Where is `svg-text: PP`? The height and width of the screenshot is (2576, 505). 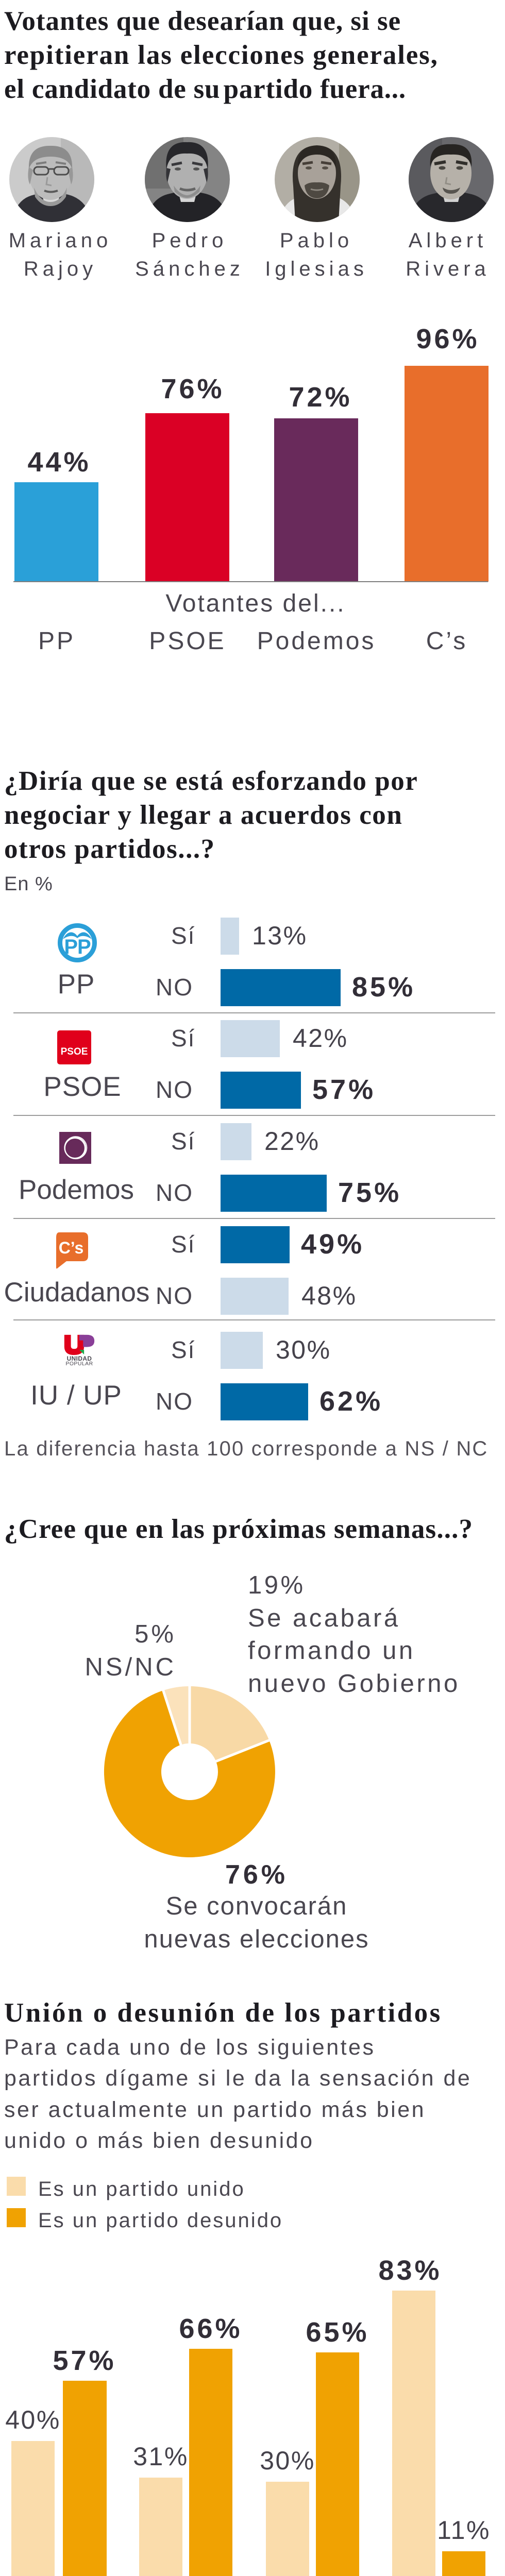
svg-text: PP is located at coordinates (77, 947).